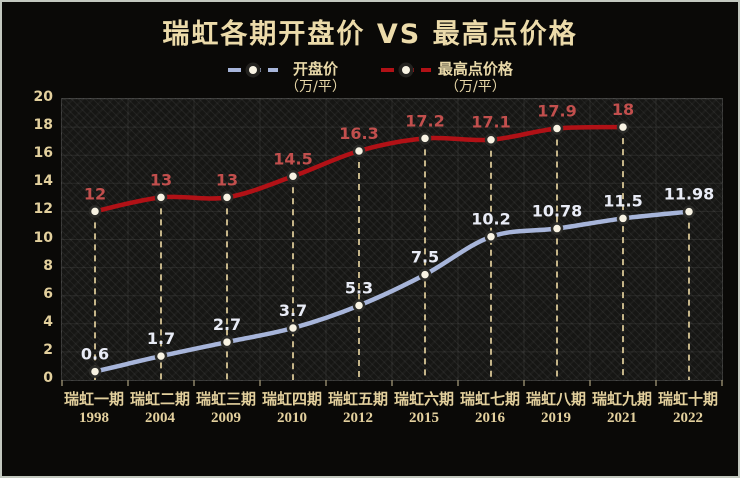  Describe the element at coordinates (95, 193) in the screenshot. I see `data-label: 12` at that location.